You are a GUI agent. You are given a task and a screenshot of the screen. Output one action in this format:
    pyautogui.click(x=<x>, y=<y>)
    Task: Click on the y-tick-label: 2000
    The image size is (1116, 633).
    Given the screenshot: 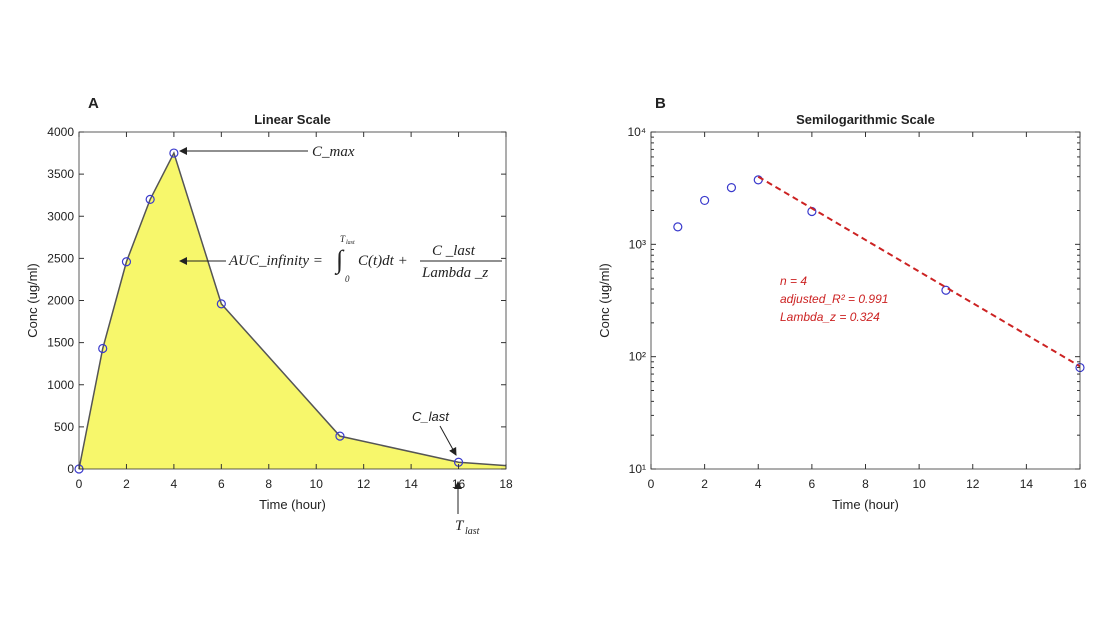 What is the action you would take?
    pyautogui.click(x=60, y=301)
    